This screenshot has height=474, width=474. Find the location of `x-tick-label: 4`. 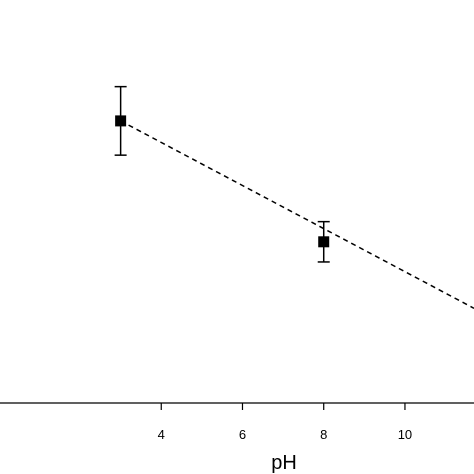

x-tick-label: 4 is located at coordinates (161, 434).